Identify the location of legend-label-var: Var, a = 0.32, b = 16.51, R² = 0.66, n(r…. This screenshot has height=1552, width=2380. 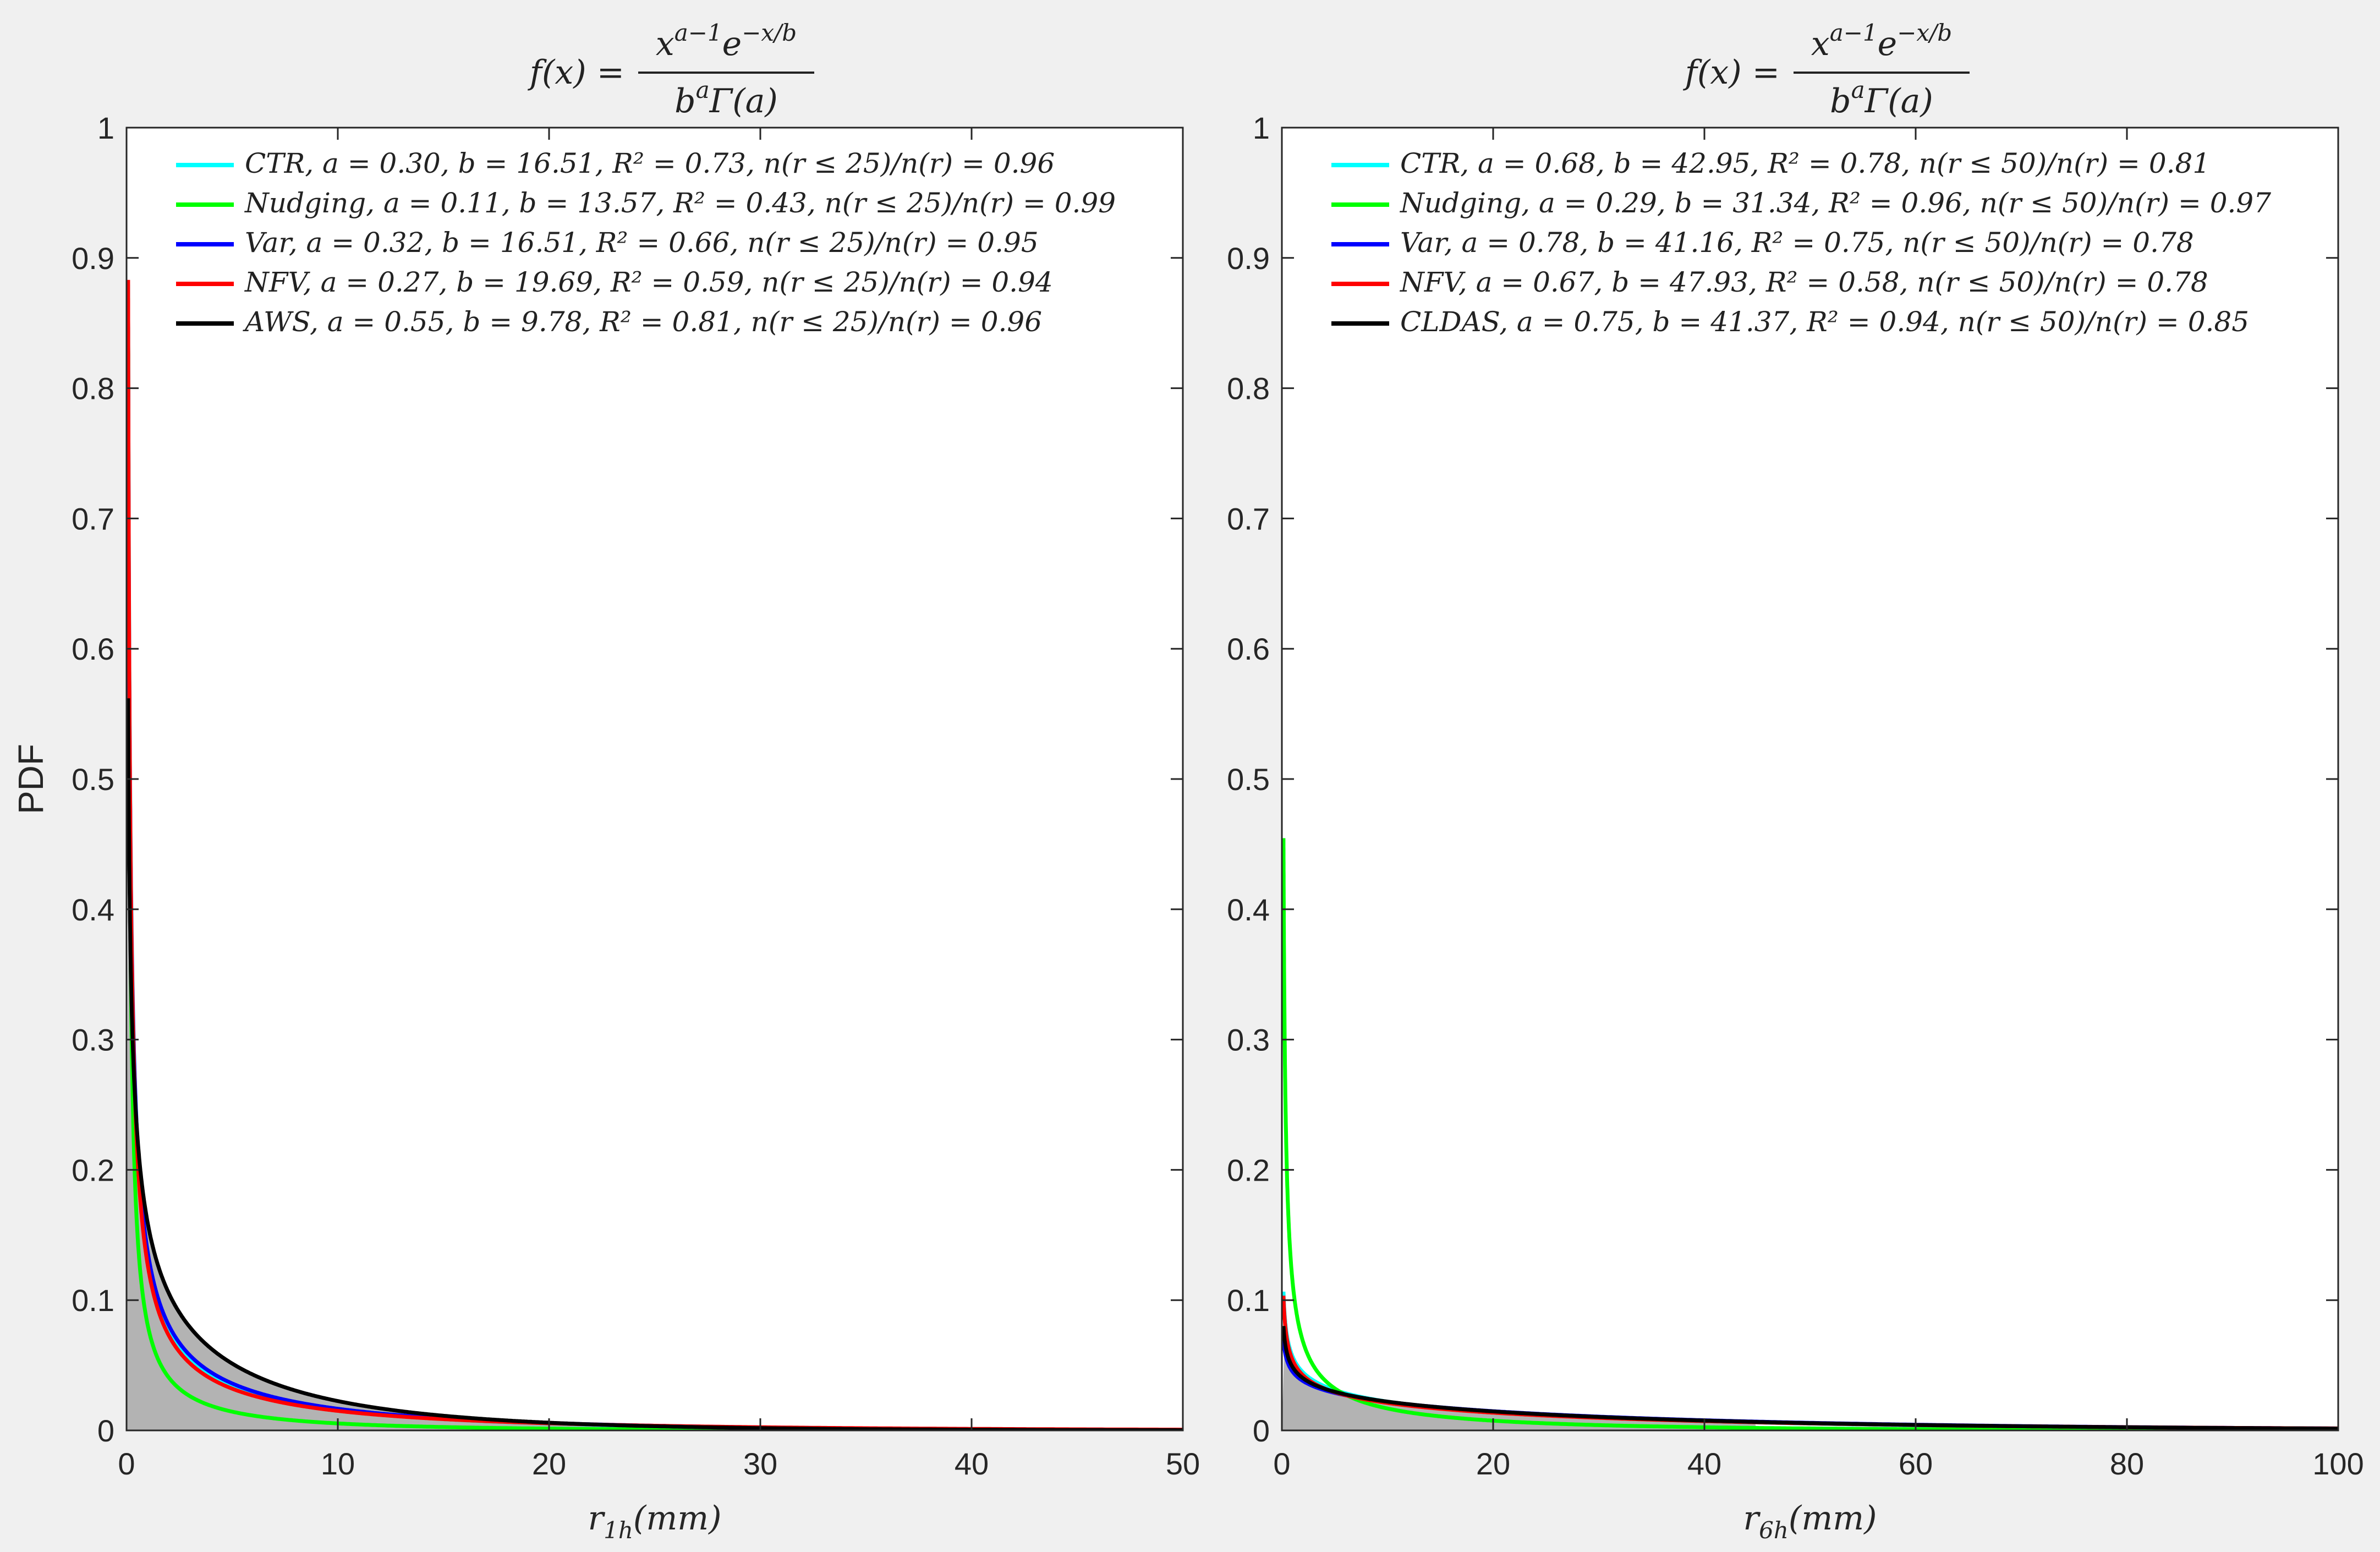
(642, 243).